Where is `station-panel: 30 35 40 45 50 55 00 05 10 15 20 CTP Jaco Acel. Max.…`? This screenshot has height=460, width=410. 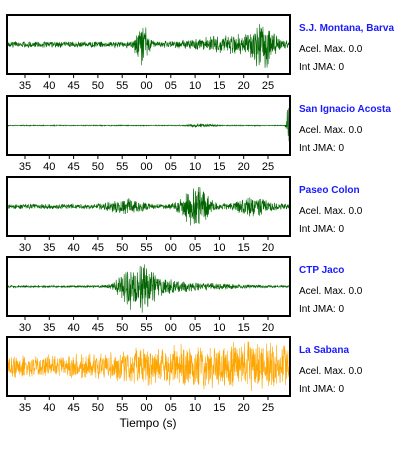 station-panel: 30 35 40 45 50 55 00 05 10 15 20 CTP Jaco Acel. Max.… is located at coordinates (184, 295).